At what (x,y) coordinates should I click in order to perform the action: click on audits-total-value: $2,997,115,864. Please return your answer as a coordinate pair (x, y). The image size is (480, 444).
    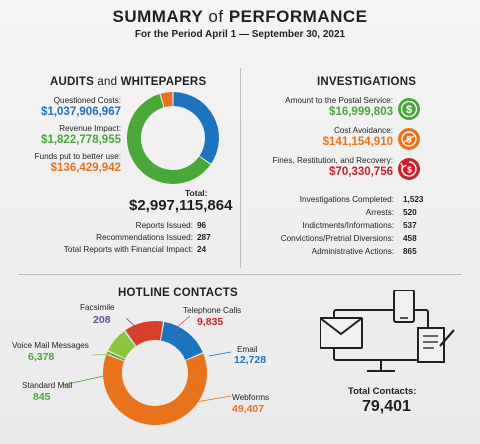
    Looking at the image, I should click on (181, 205).